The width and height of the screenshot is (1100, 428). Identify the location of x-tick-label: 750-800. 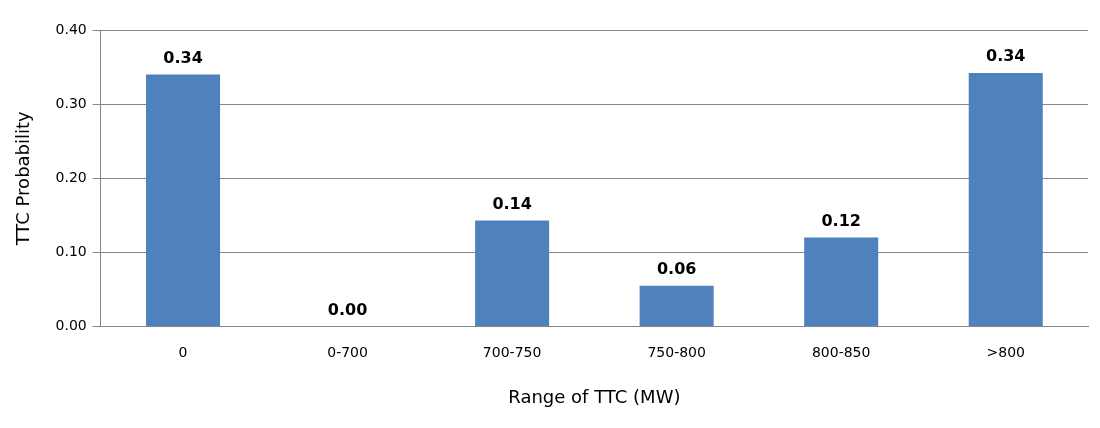
(676, 351).